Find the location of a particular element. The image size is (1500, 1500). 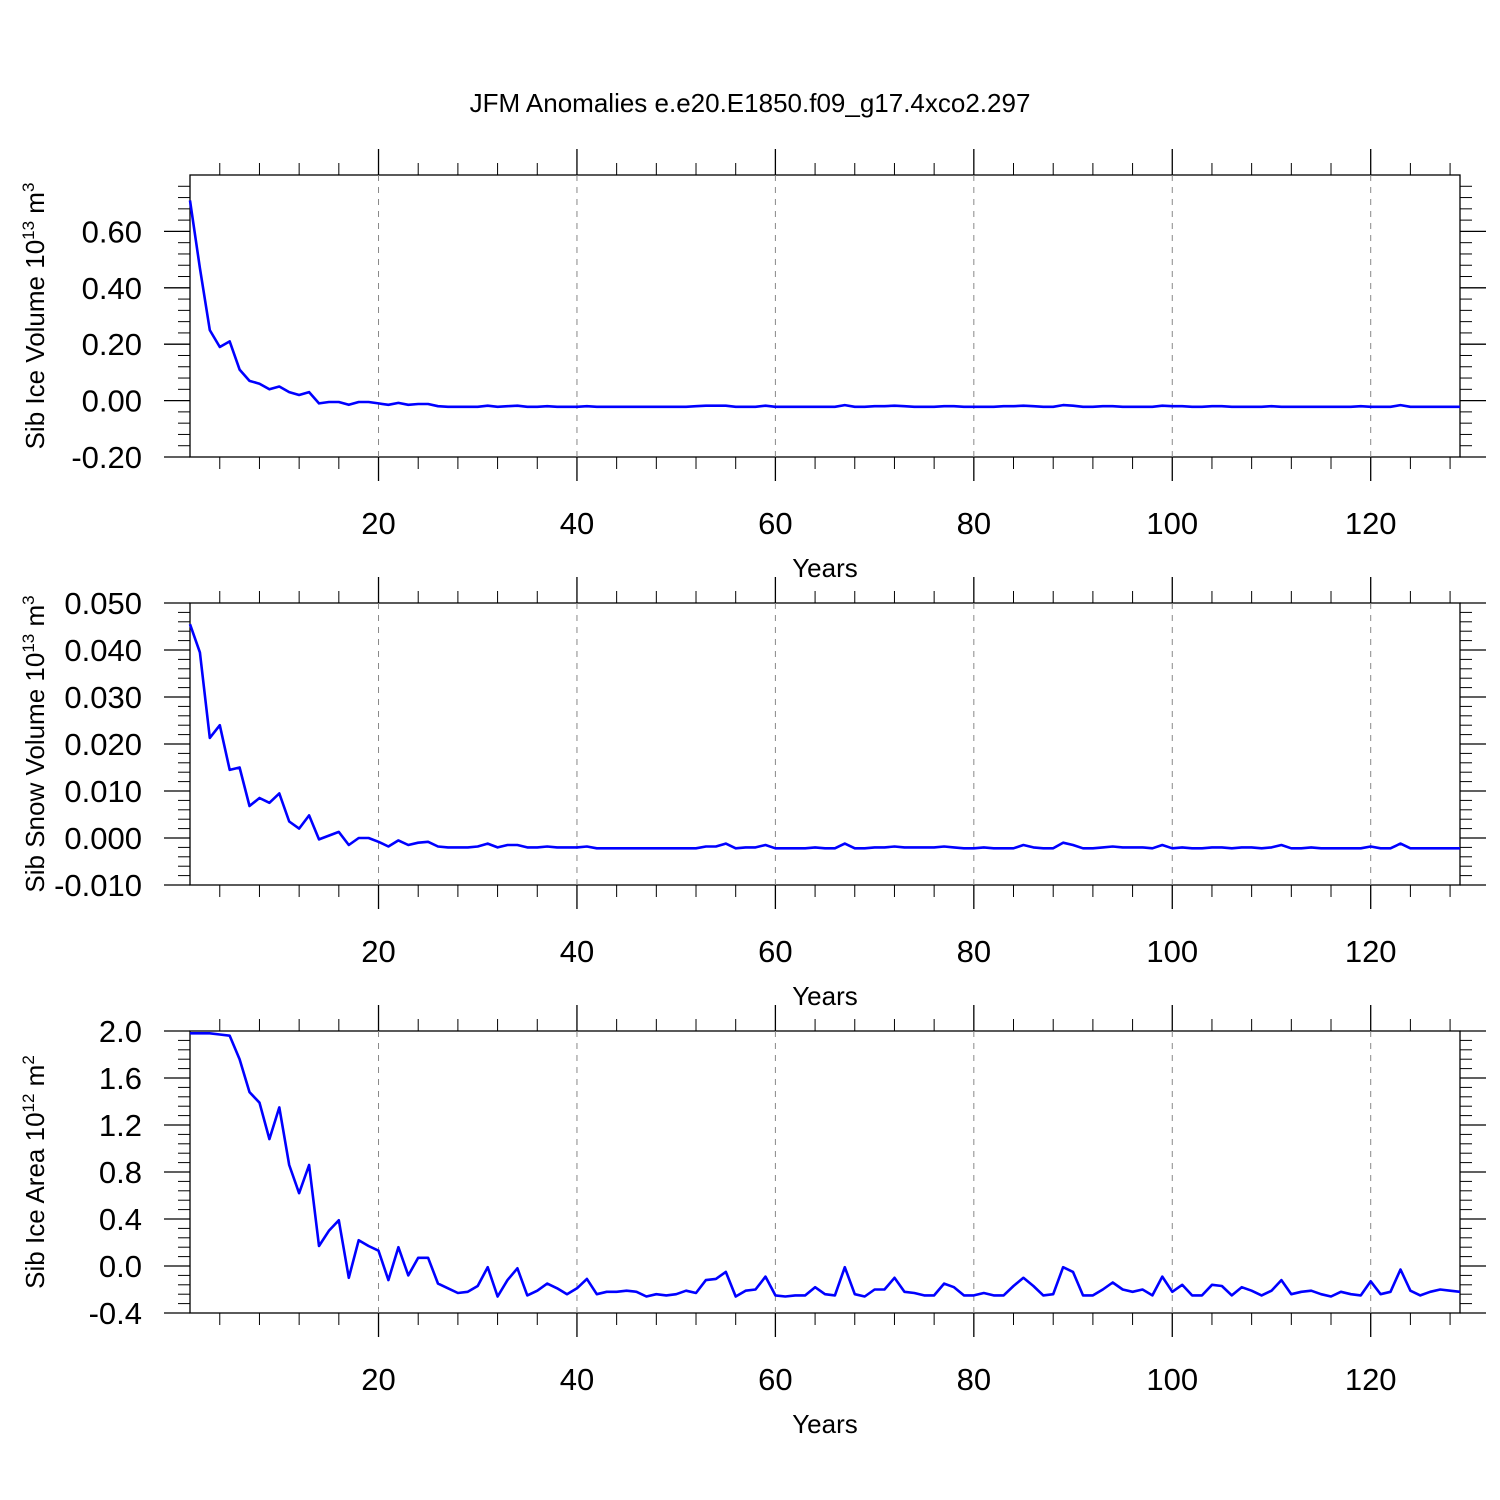

y-tick-label: 0.4 is located at coordinates (120, 1219).